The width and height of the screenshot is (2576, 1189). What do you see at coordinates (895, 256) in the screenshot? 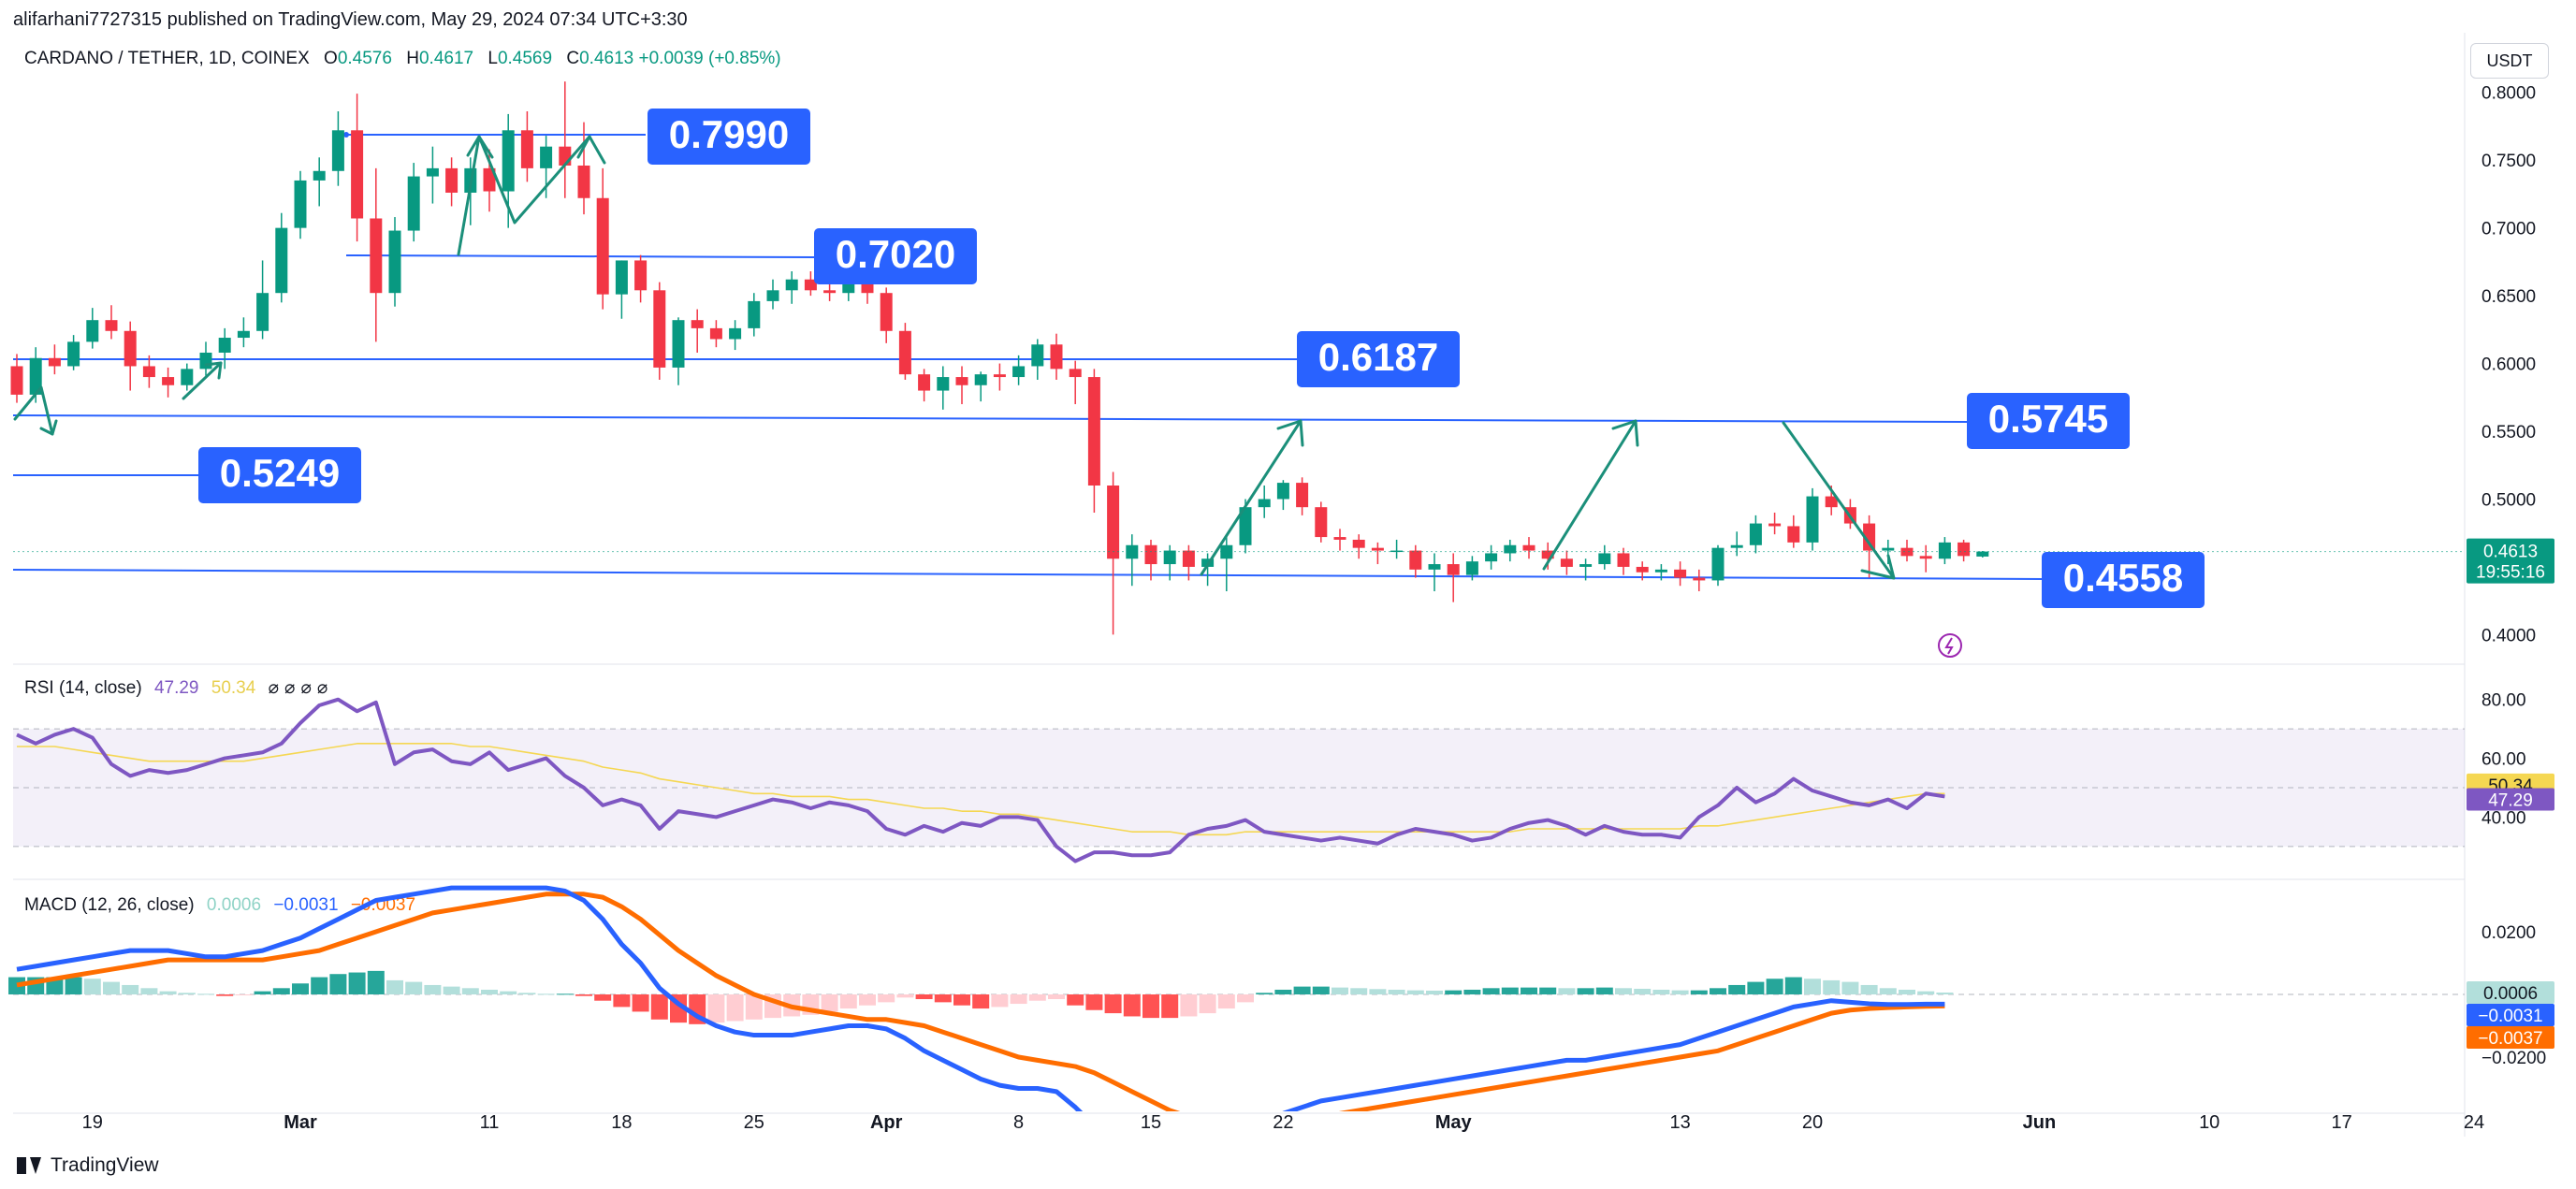
I see `level-badge: 0.7020` at bounding box center [895, 256].